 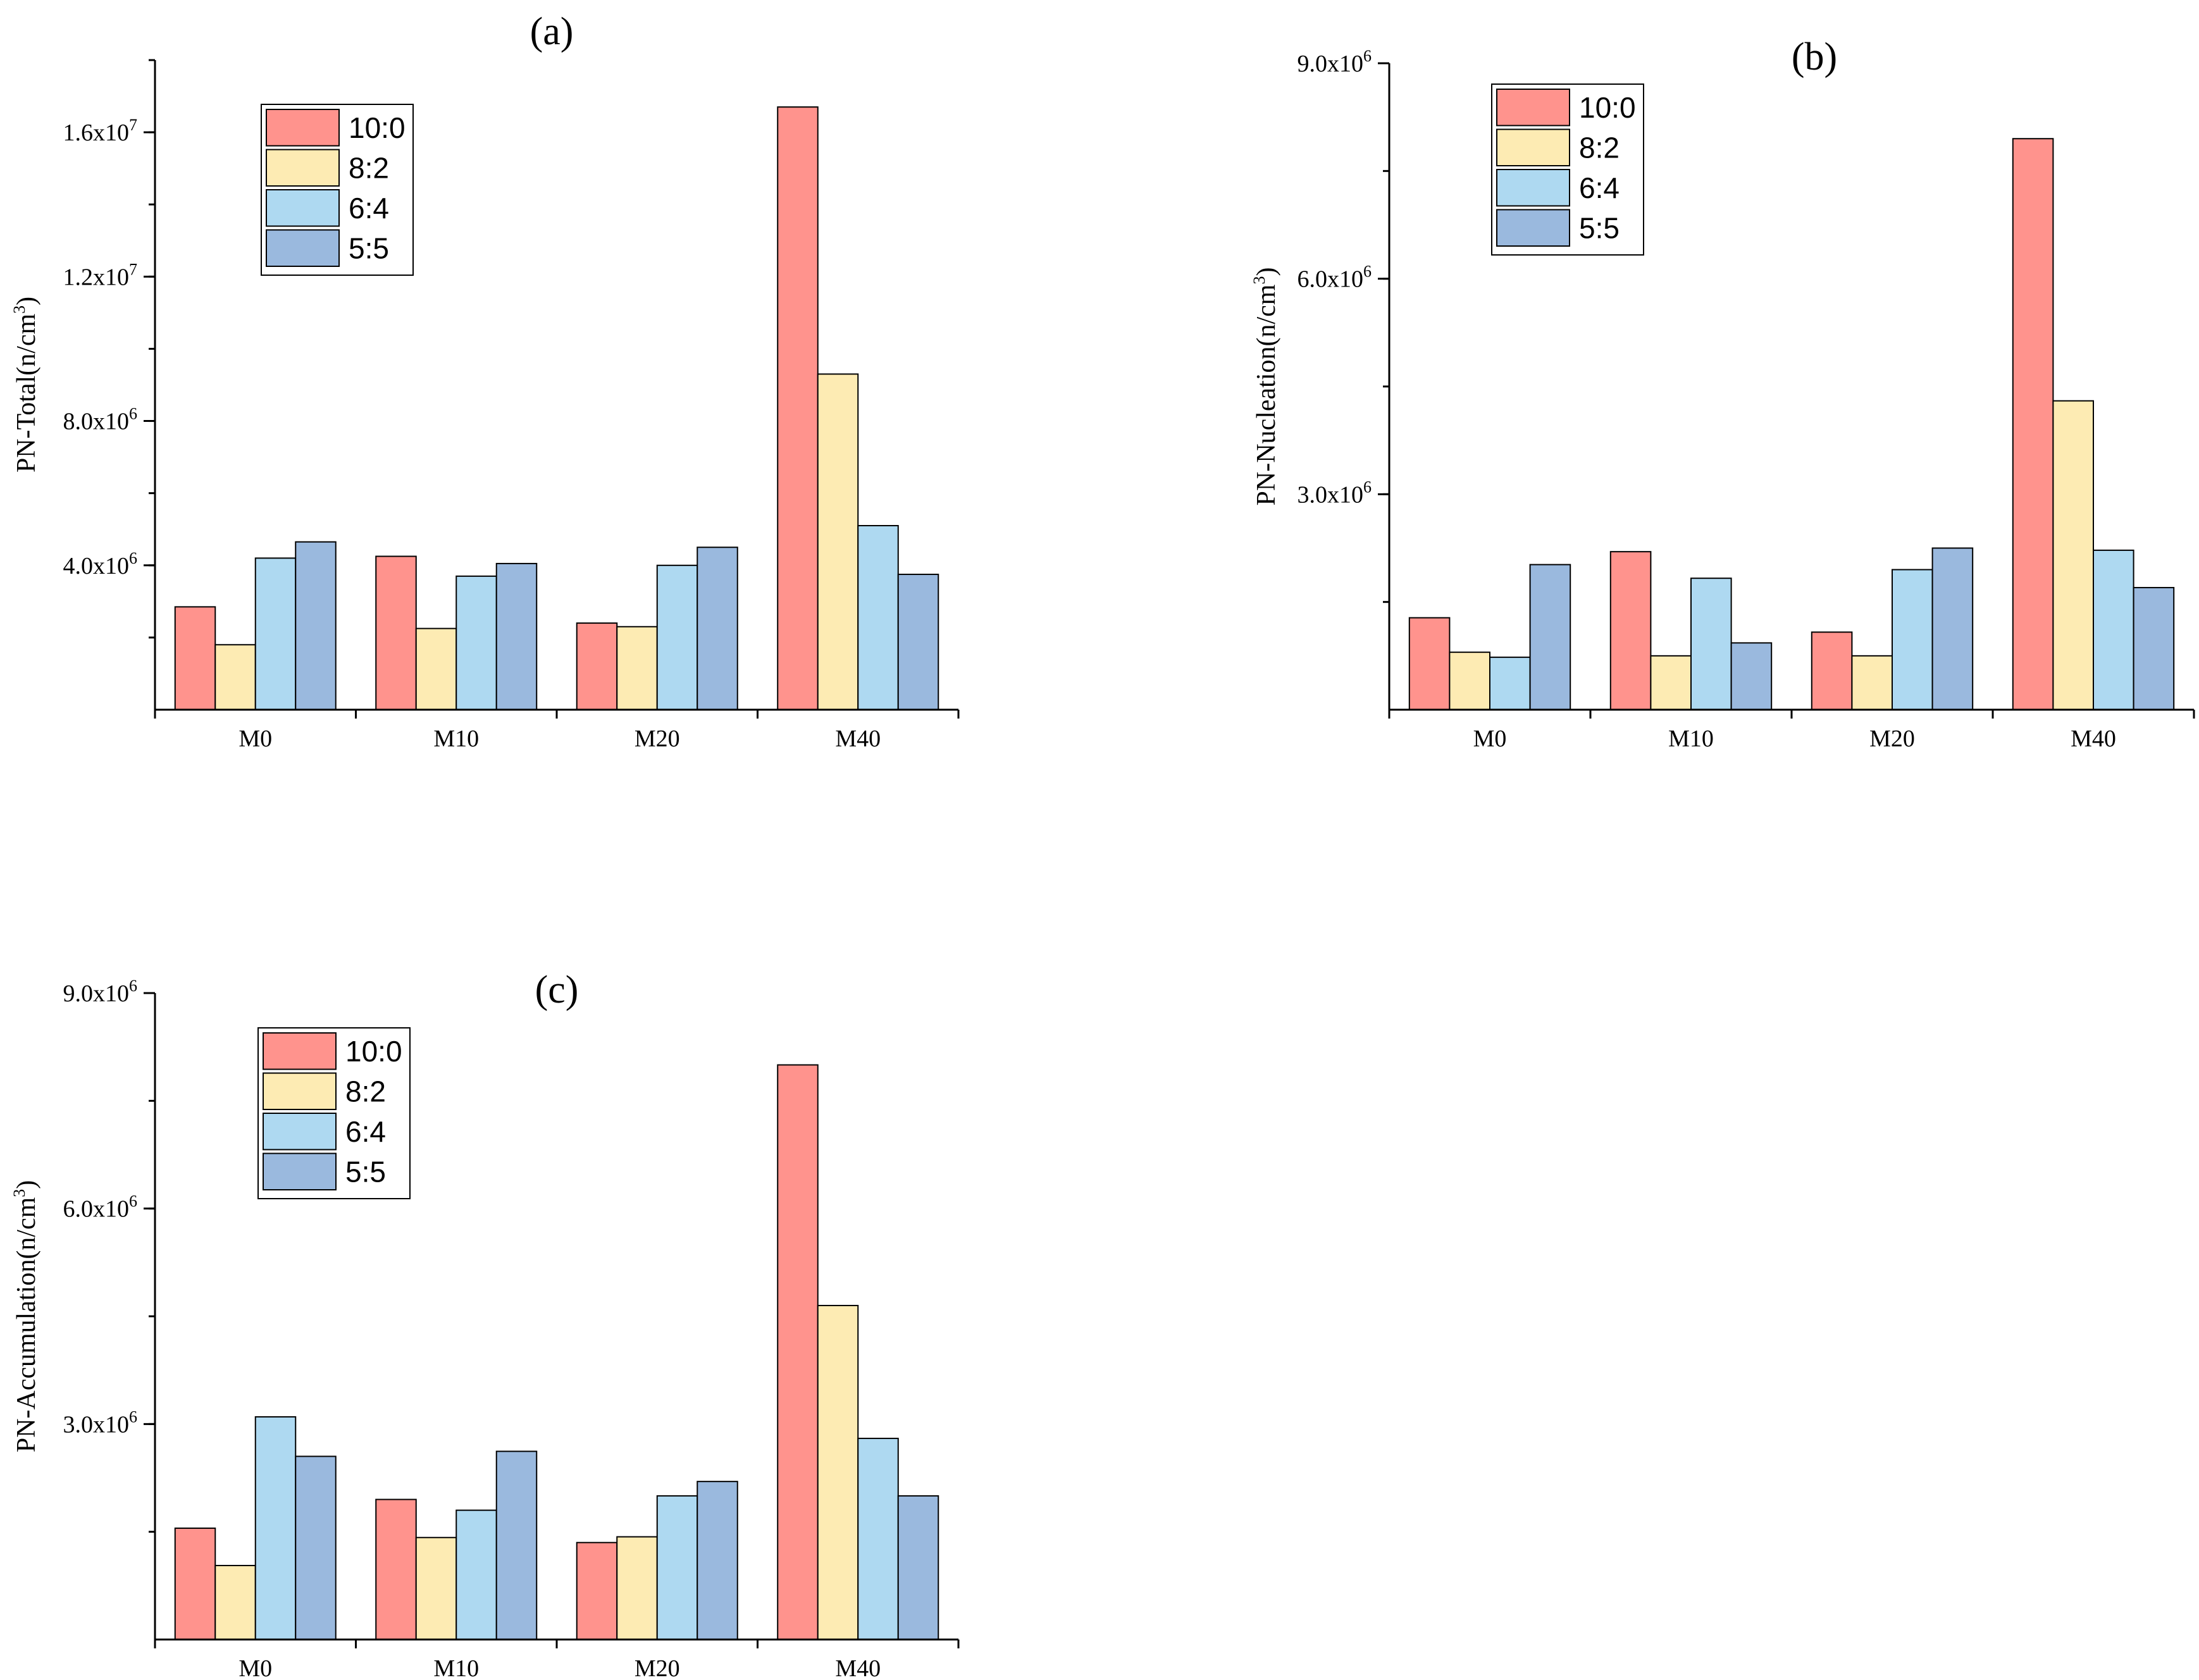 What do you see at coordinates (25, 1316) in the screenshot?
I see `y-axis-label: PN-Accumulation(n/cm3)` at bounding box center [25, 1316].